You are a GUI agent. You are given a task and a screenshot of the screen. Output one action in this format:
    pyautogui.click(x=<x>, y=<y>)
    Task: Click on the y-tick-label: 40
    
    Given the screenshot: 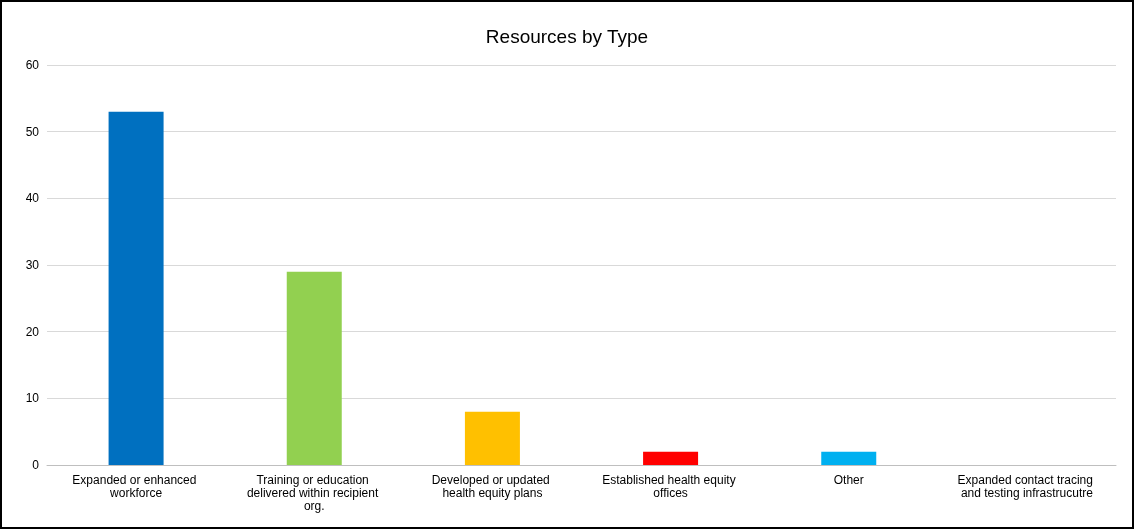 What is the action you would take?
    pyautogui.click(x=32, y=198)
    